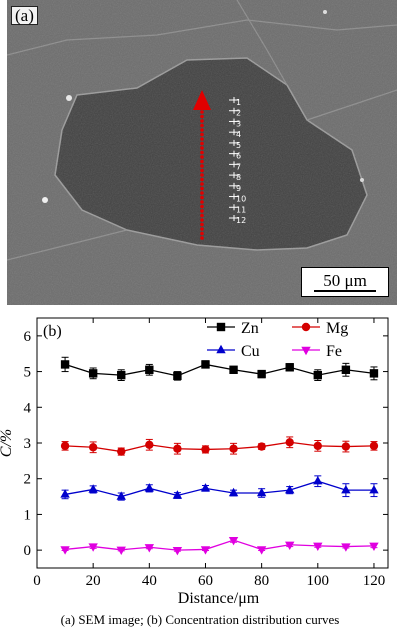  Describe the element at coordinates (238, 113) in the screenshot. I see `scan-point-label: 2` at that location.